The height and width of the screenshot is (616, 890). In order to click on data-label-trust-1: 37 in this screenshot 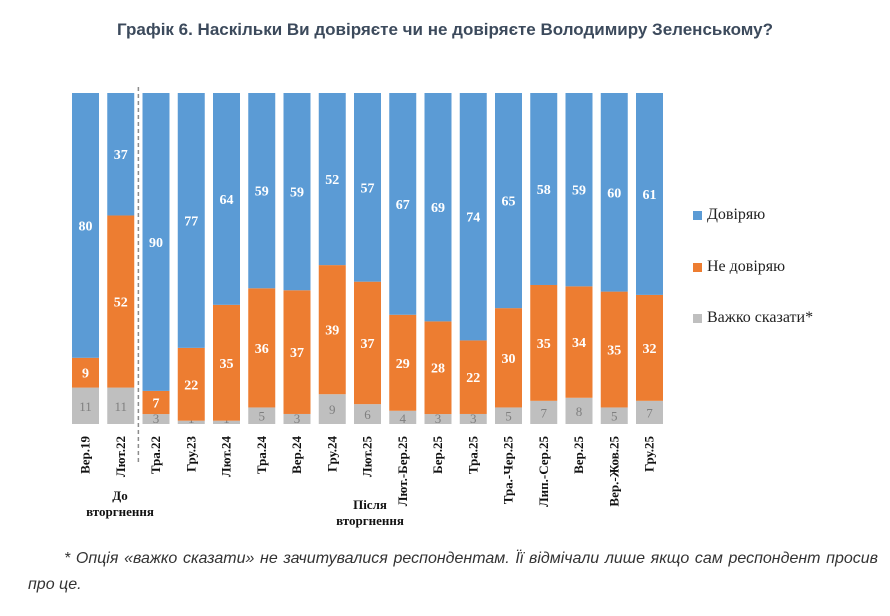, I will do `click(121, 155)`.